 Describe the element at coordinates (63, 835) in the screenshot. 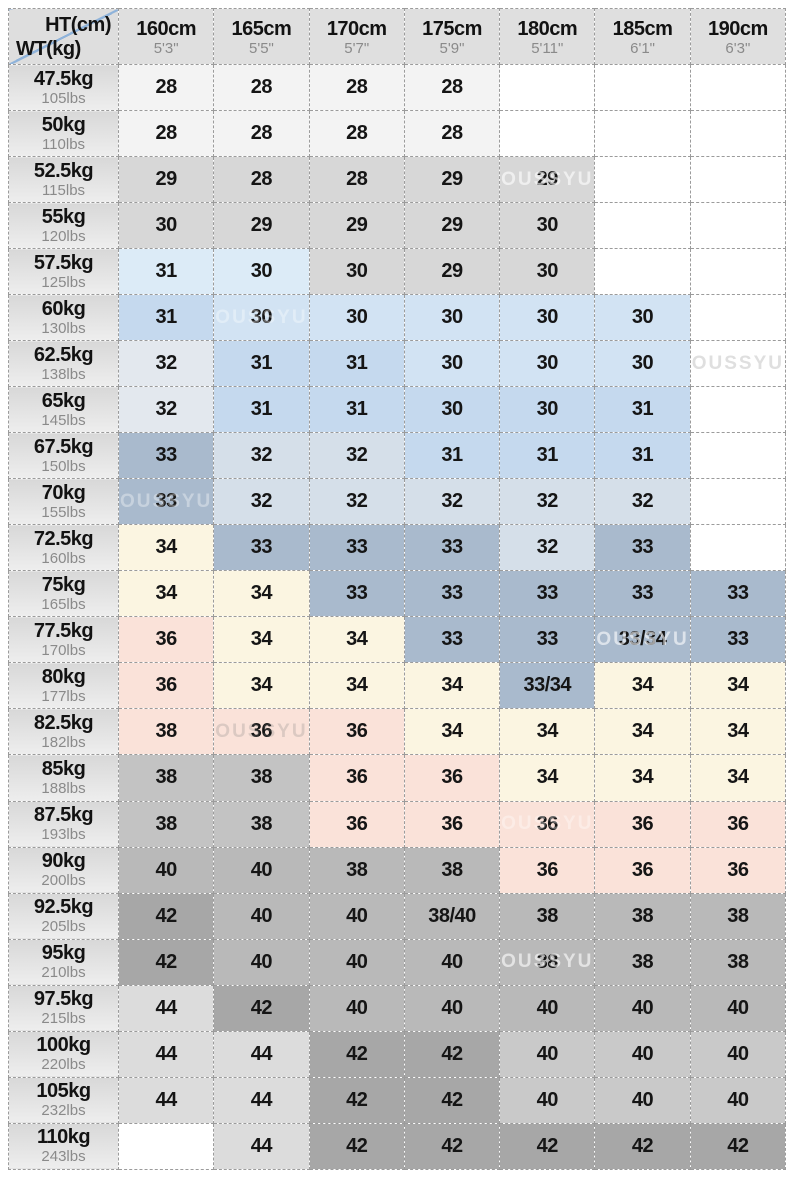

I see `weight-lbs-label: 193lbs` at that location.